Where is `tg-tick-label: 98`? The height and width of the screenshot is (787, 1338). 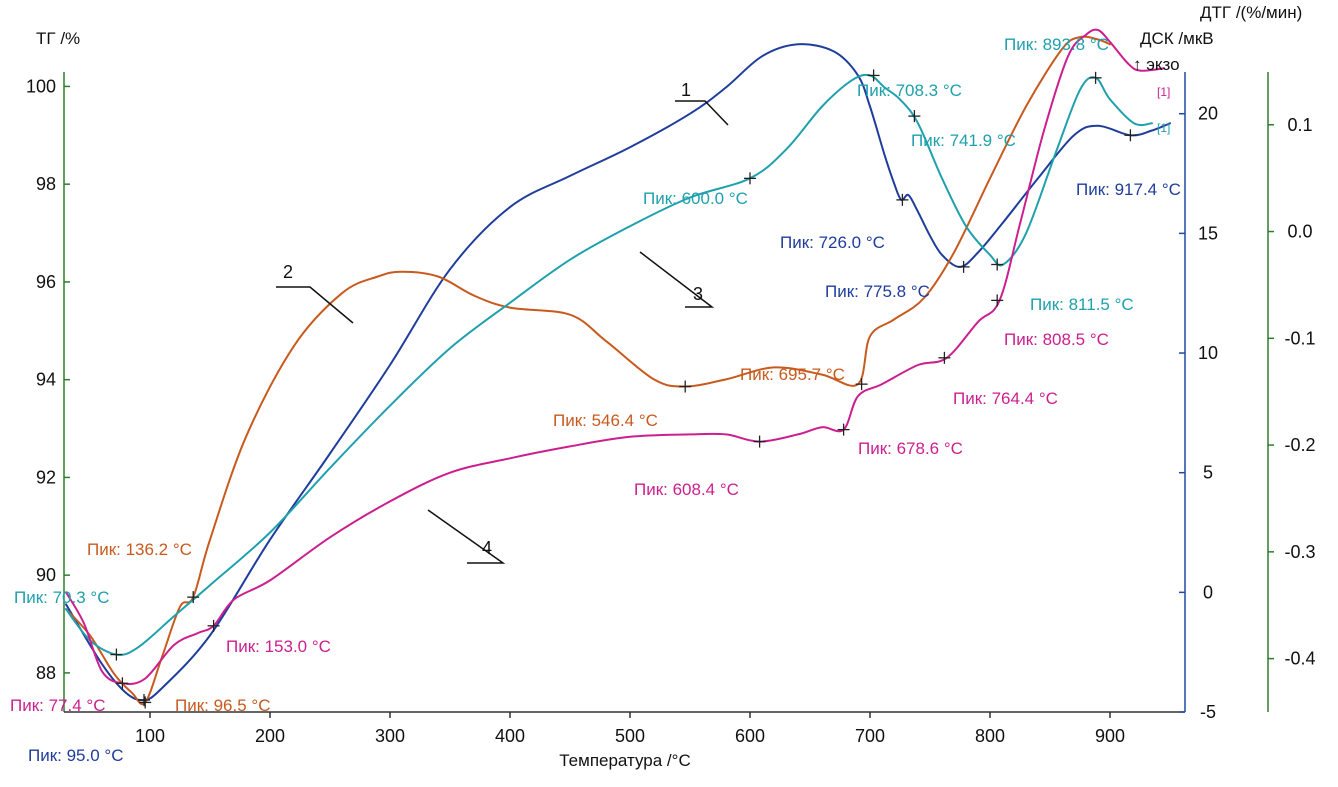 tg-tick-label: 98 is located at coordinates (46, 184).